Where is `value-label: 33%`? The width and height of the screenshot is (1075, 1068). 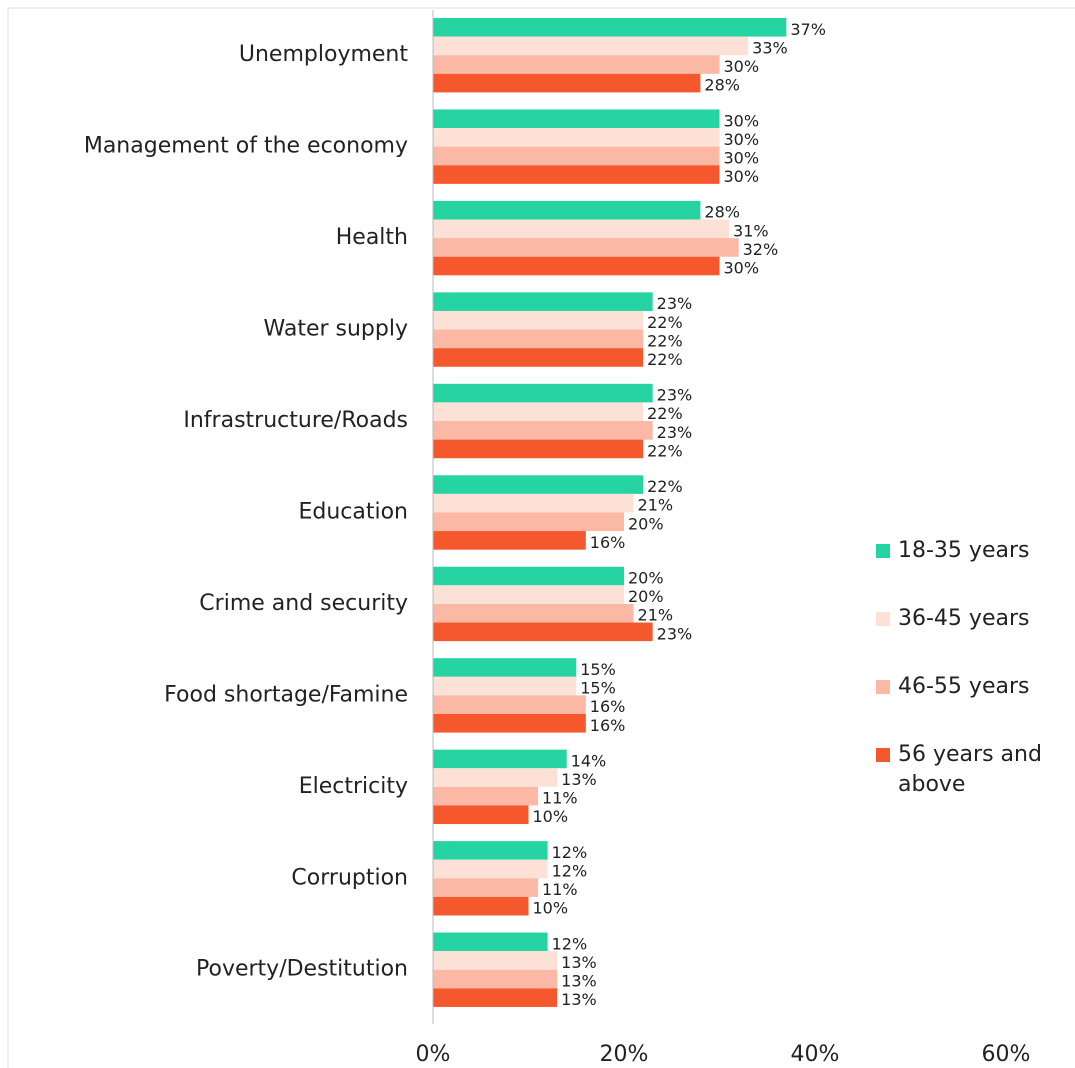
value-label: 33% is located at coordinates (770, 47).